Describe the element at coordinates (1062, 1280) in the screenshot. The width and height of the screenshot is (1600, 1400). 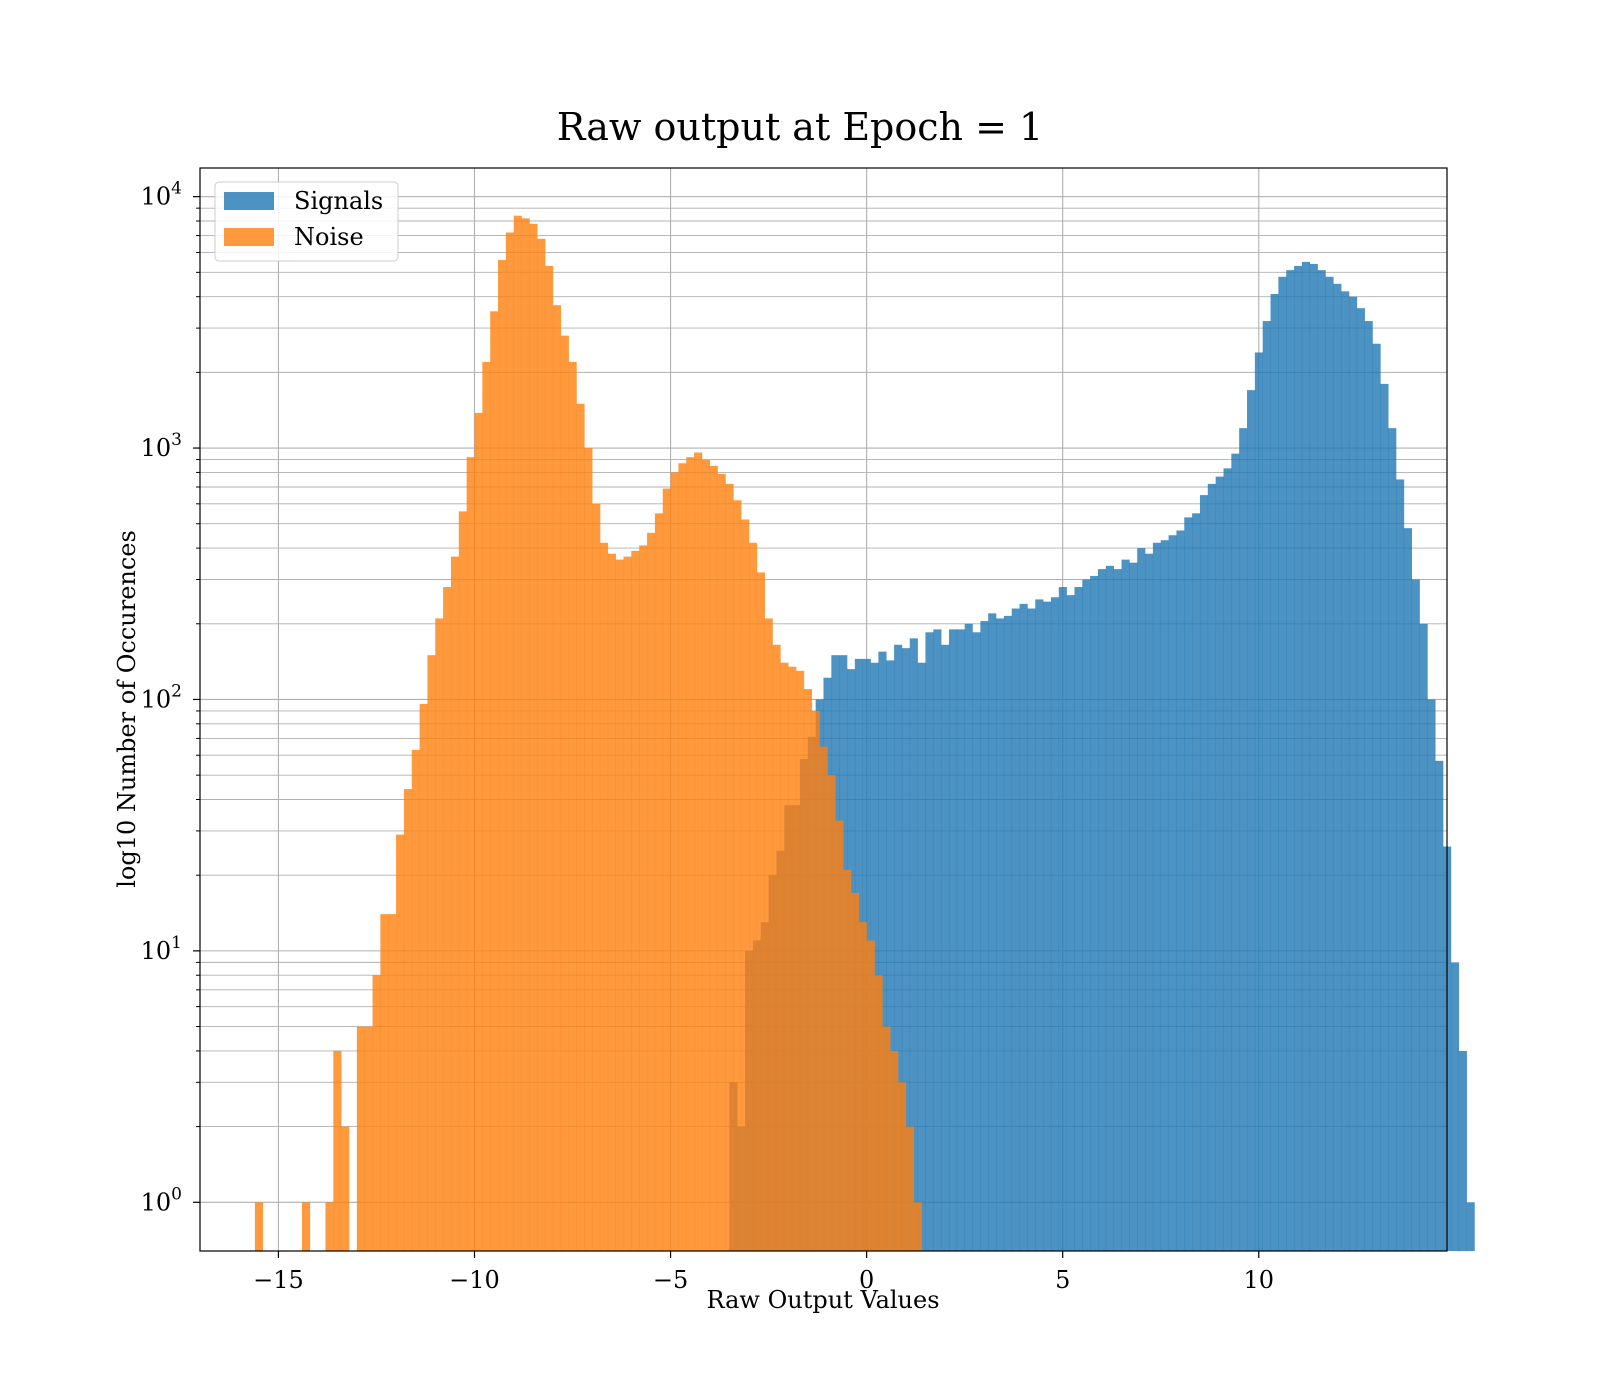
I see `x-tick-label: 5` at that location.